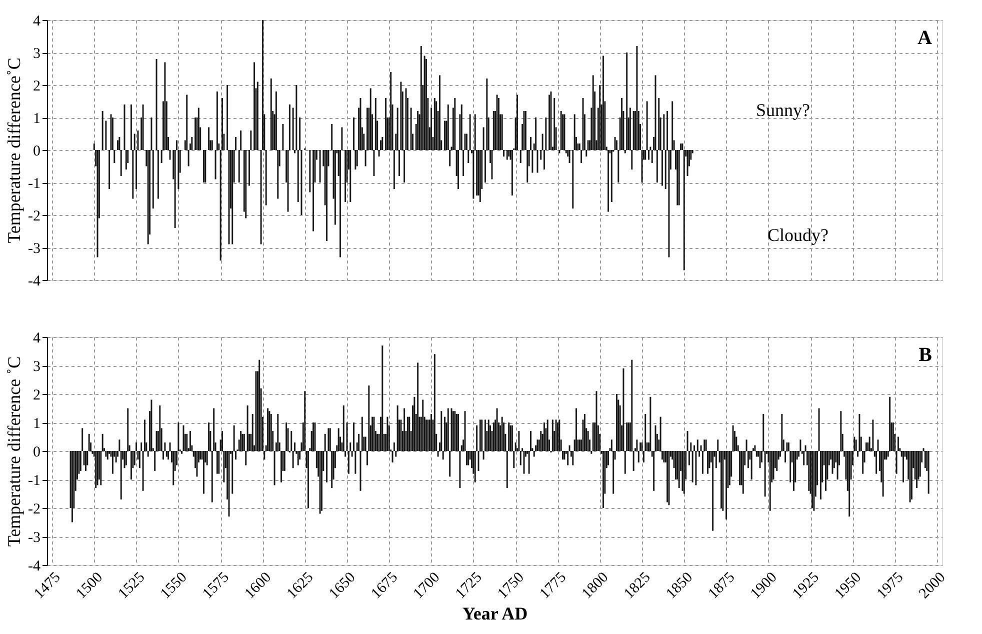  Describe the element at coordinates (925, 355) in the screenshot. I see `annotation: B` at that location.